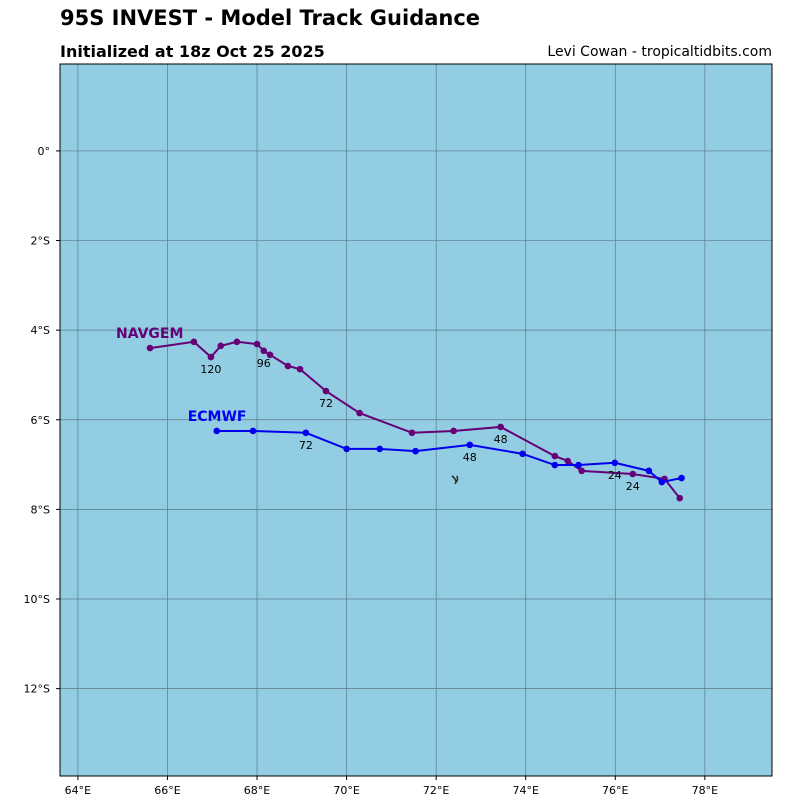  I want to click on lat-tick-label: 8°S, so click(40, 509).